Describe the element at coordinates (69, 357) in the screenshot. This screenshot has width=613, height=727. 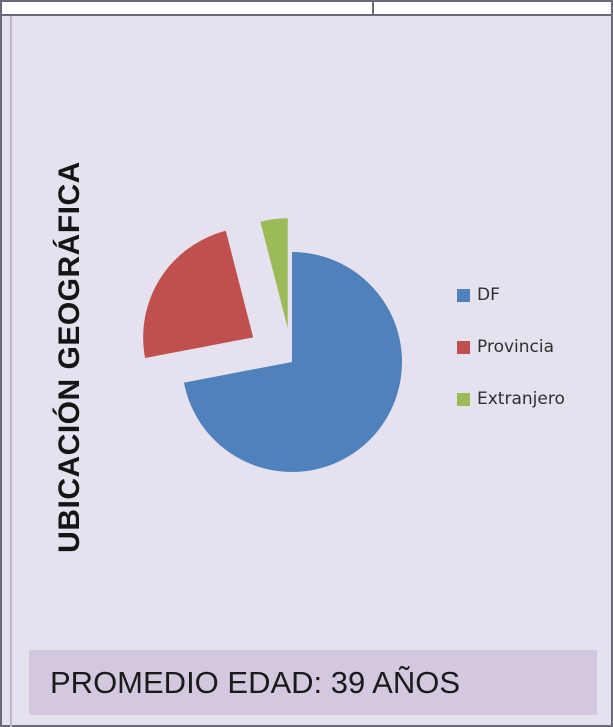
I see `chart-title: UBICACIÓN GEOGRÁFICA` at that location.